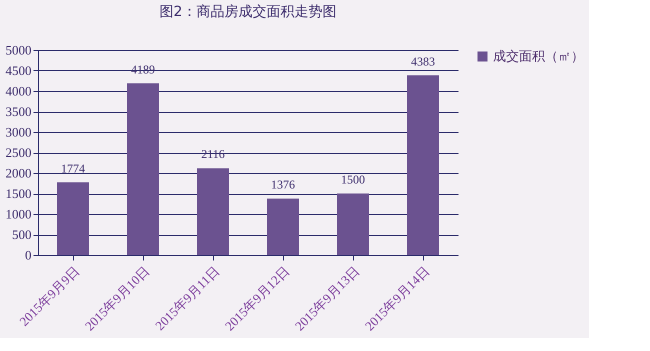 The image size is (650, 351). Describe the element at coordinates (28, 255) in the screenshot. I see `y-tick-label: 0` at that location.